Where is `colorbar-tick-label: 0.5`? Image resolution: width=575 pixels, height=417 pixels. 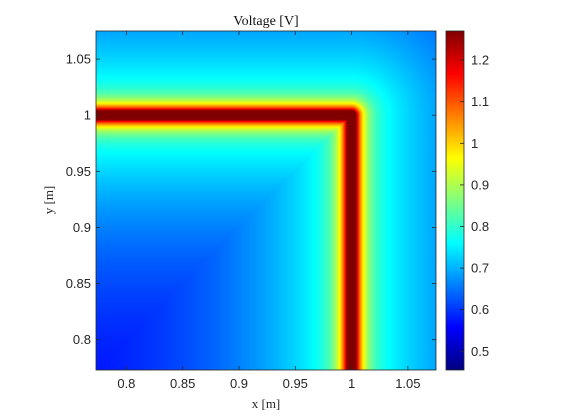 colorbar-tick-label: 0.5 is located at coordinates (480, 351).